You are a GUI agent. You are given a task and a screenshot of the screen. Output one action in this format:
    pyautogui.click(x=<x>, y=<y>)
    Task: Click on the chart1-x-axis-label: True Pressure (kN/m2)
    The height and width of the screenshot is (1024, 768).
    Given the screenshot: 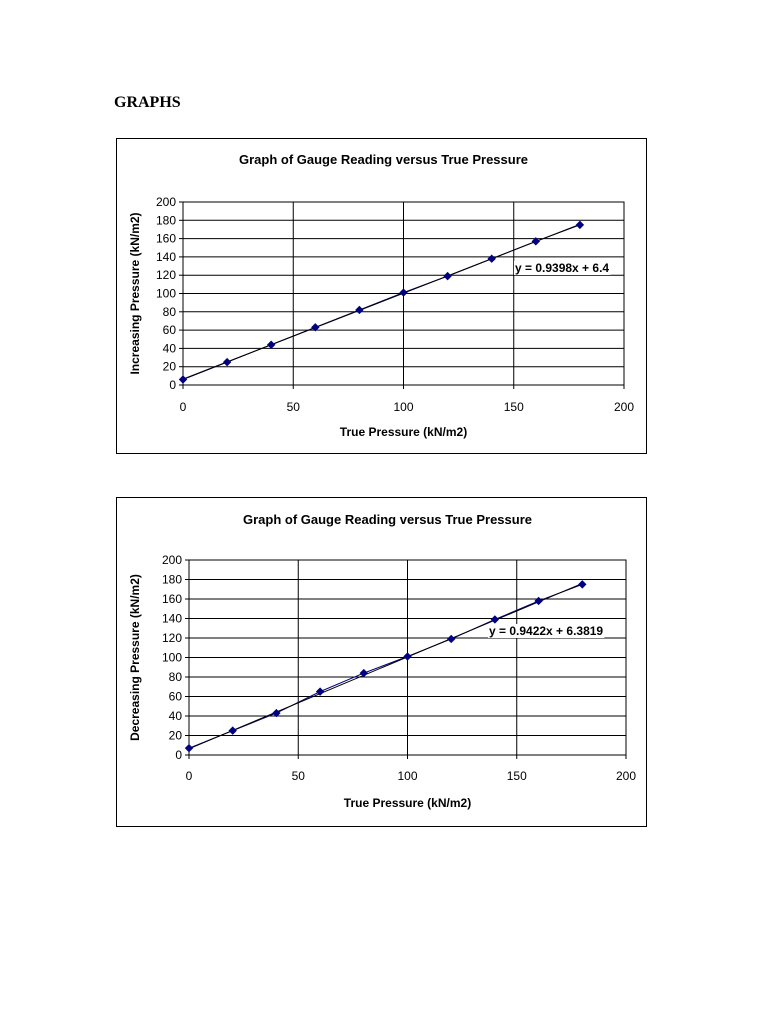 What is the action you would take?
    pyautogui.click(x=403, y=432)
    